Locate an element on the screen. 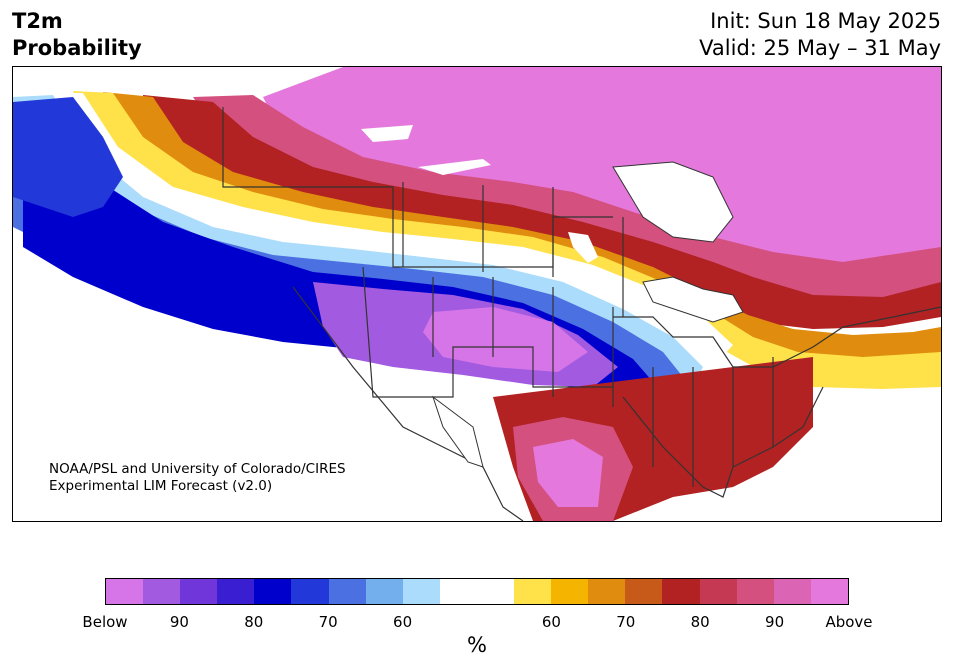  colorbar-tick-label: Below is located at coordinates (105, 622).